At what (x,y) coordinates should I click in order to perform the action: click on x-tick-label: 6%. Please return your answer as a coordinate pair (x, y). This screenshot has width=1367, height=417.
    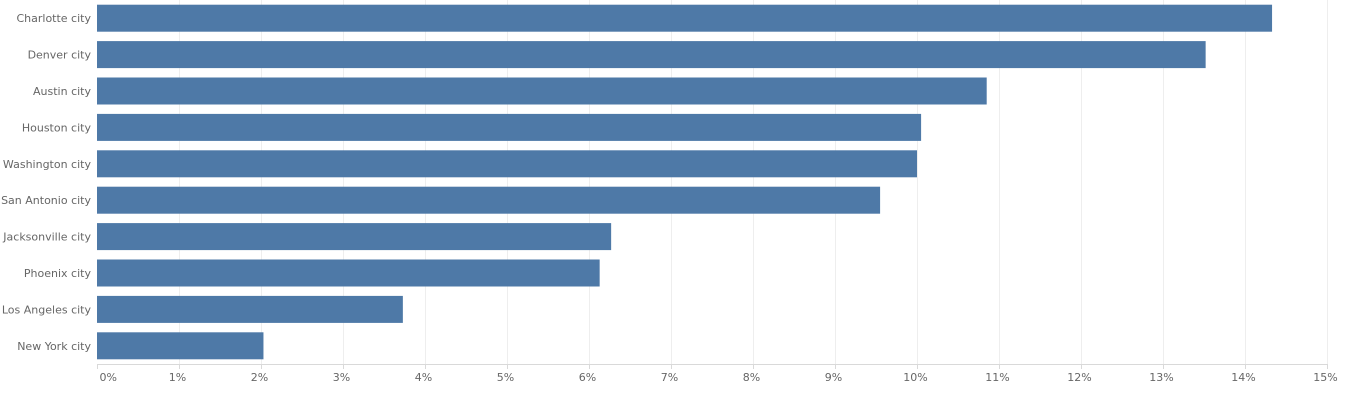
    Looking at the image, I should click on (587, 377).